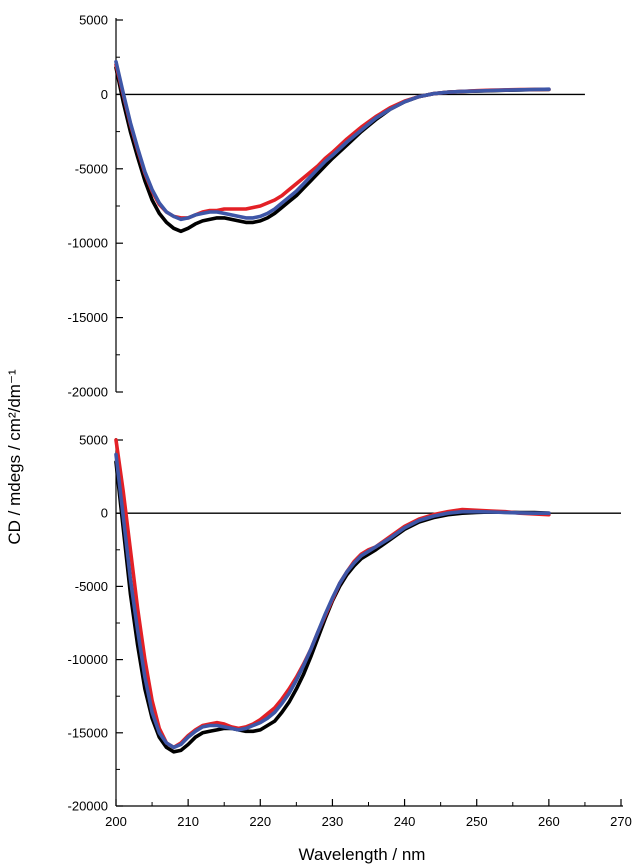 The width and height of the screenshot is (636, 866). What do you see at coordinates (91, 168) in the screenshot?
I see `top-y-tick-label: -5000` at bounding box center [91, 168].